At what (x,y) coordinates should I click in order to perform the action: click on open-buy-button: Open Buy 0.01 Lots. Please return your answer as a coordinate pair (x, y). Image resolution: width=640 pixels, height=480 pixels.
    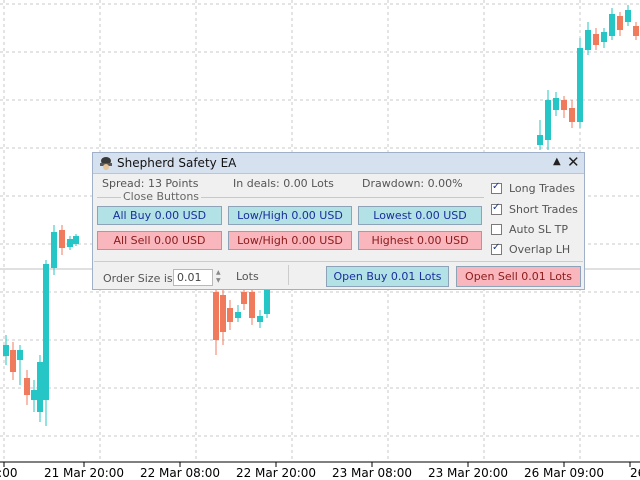
    Looking at the image, I should click on (387, 276).